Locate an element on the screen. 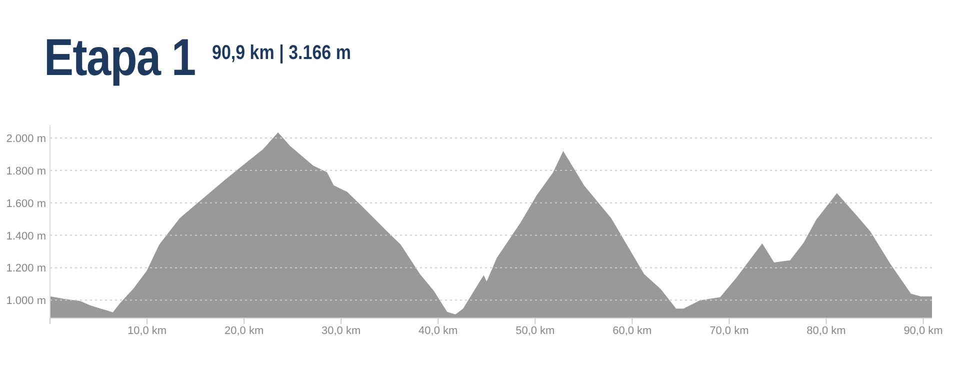  x-tick-label: 50,0 km is located at coordinates (535, 330).